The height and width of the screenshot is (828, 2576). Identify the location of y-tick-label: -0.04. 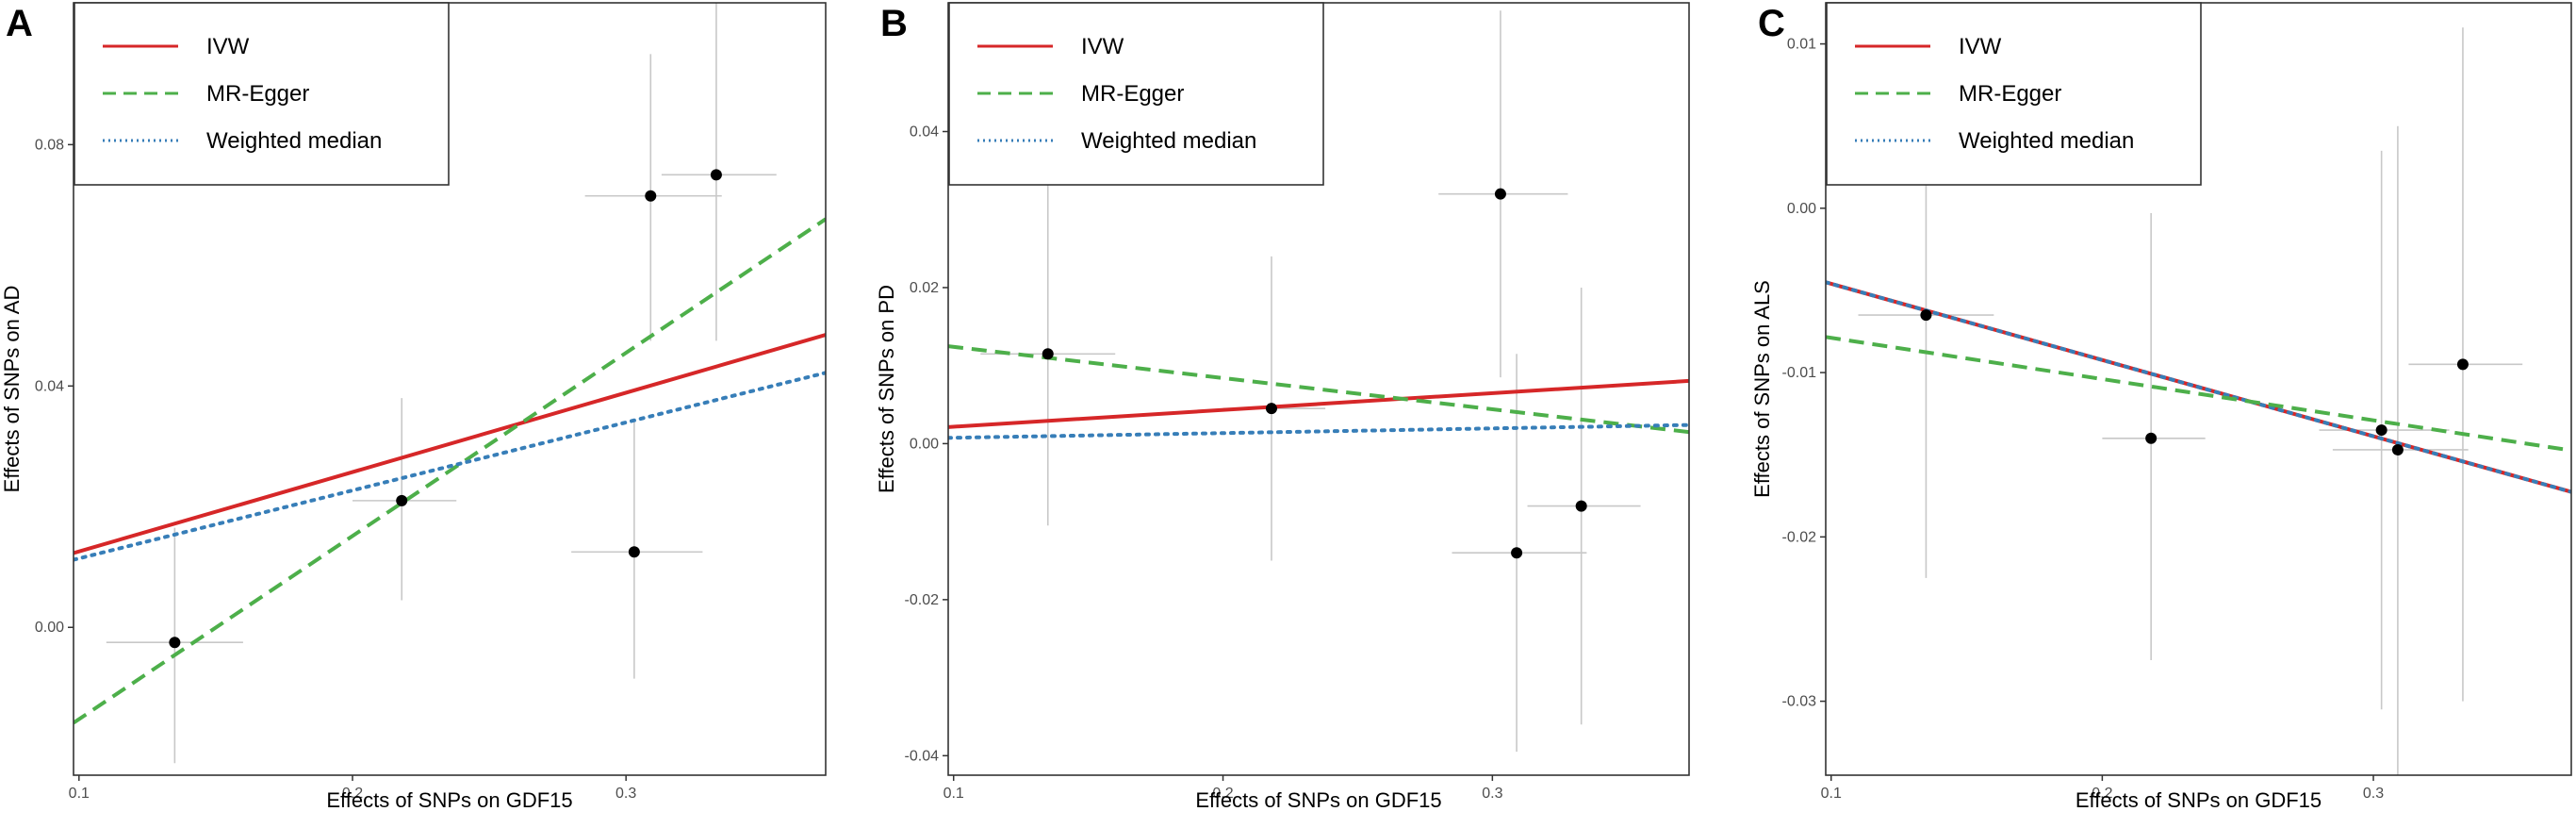
(922, 756).